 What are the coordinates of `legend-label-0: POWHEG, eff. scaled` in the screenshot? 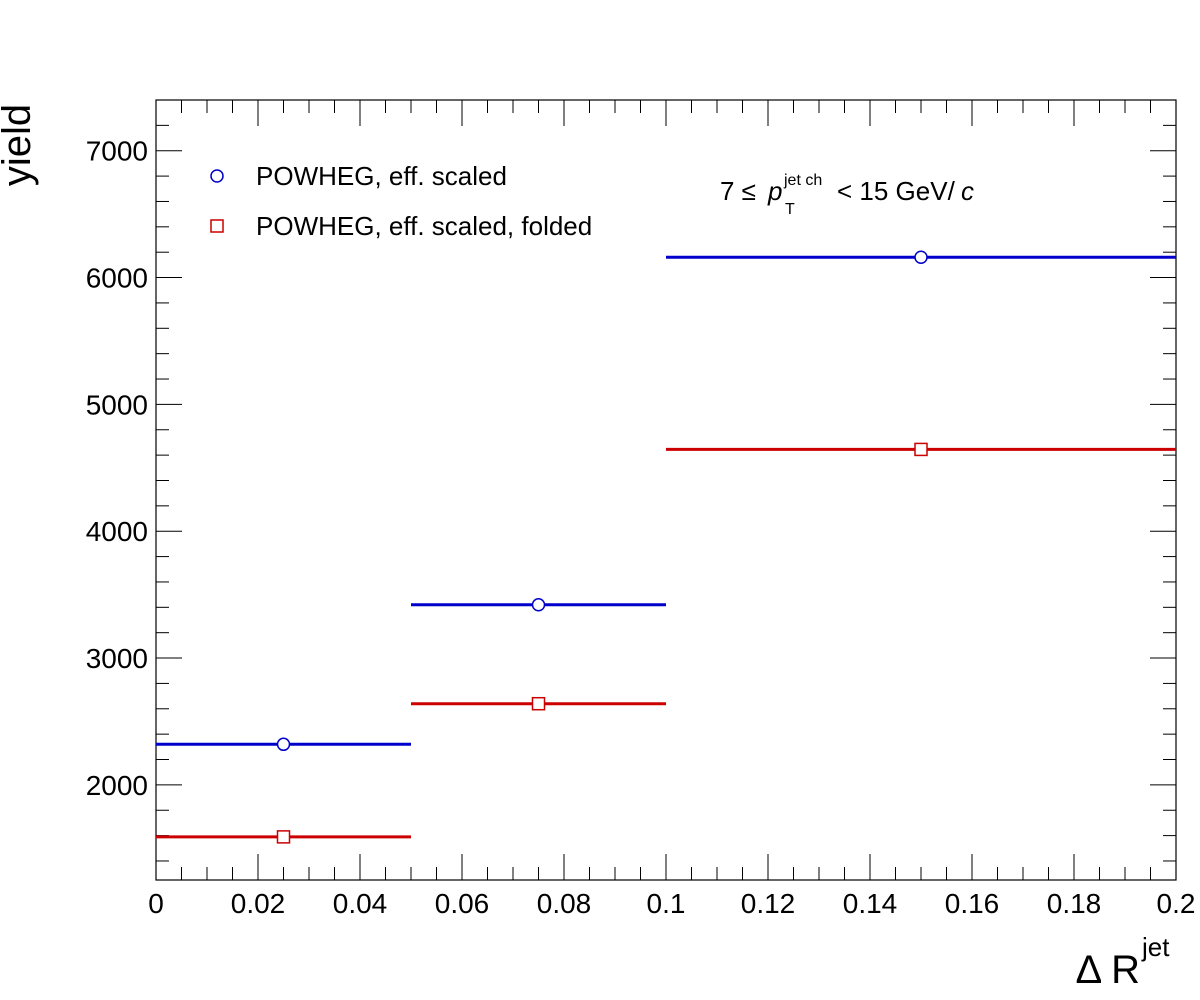 It's located at (381, 176).